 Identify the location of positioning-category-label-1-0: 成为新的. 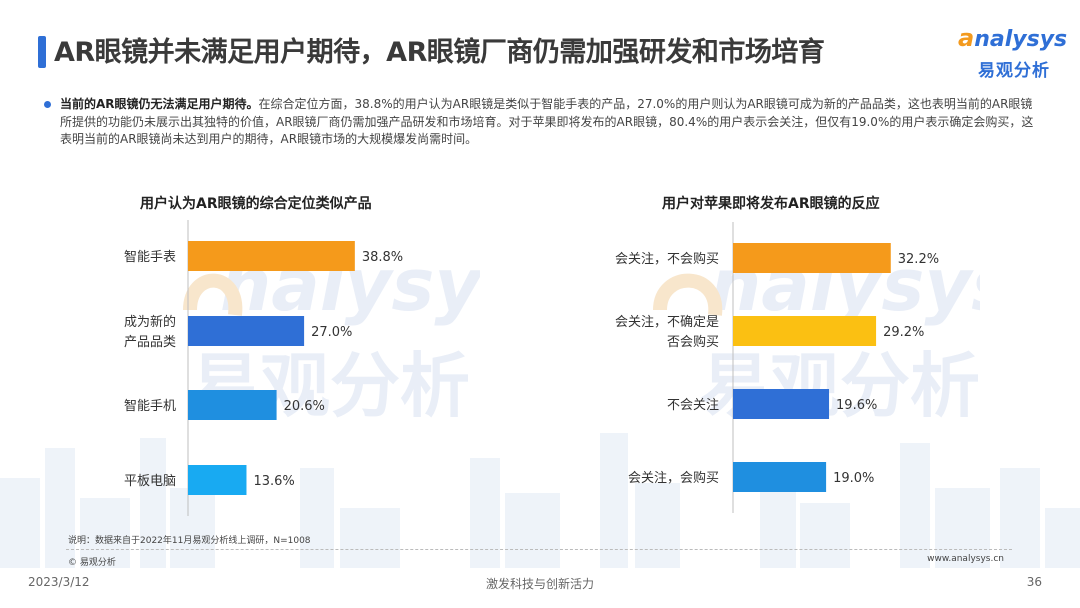
(150, 322).